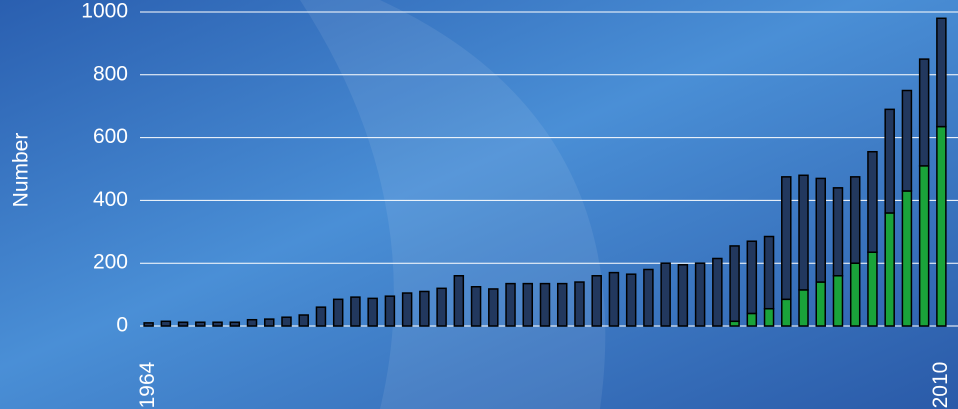 The width and height of the screenshot is (958, 409). What do you see at coordinates (110, 262) in the screenshot?
I see `y-tick-label: 200` at bounding box center [110, 262].